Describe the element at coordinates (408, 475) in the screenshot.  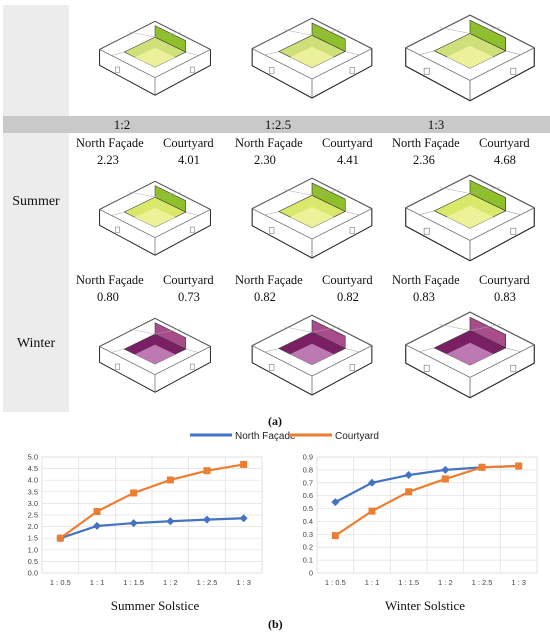
I see `winter-north-facade-point` at that location.